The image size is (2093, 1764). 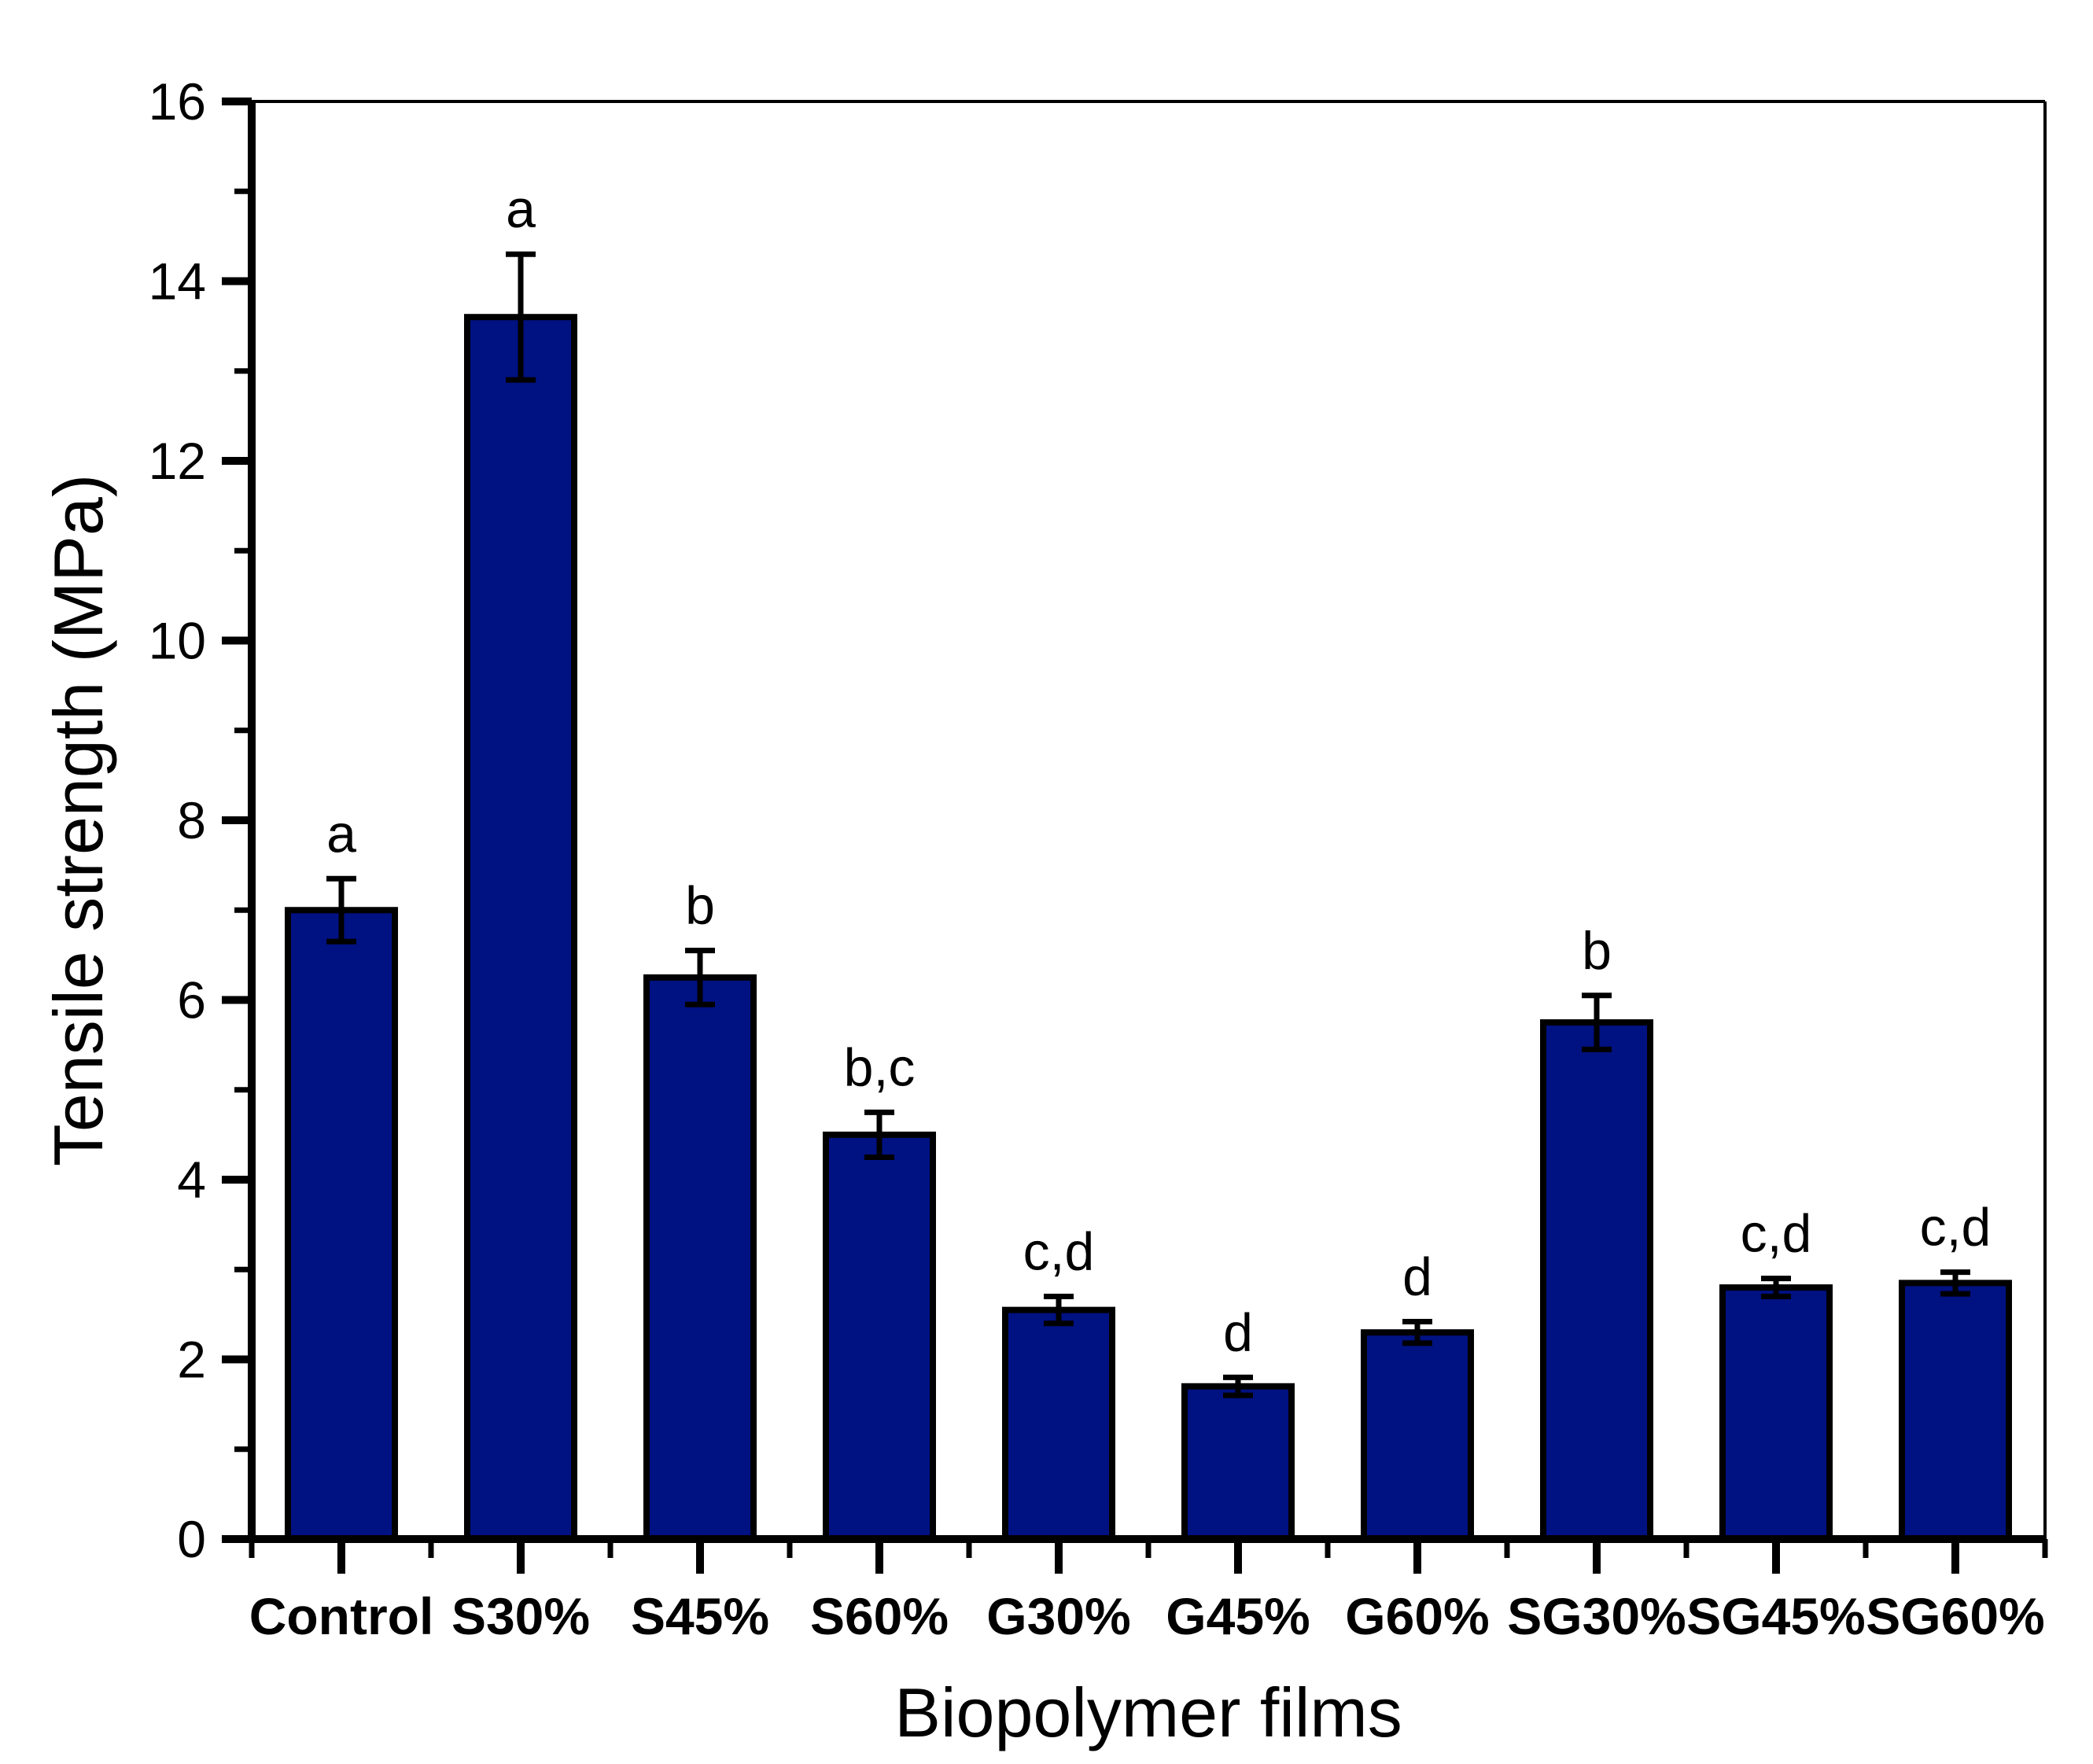 What do you see at coordinates (191, 1539) in the screenshot?
I see `y-tick-label: 0` at bounding box center [191, 1539].